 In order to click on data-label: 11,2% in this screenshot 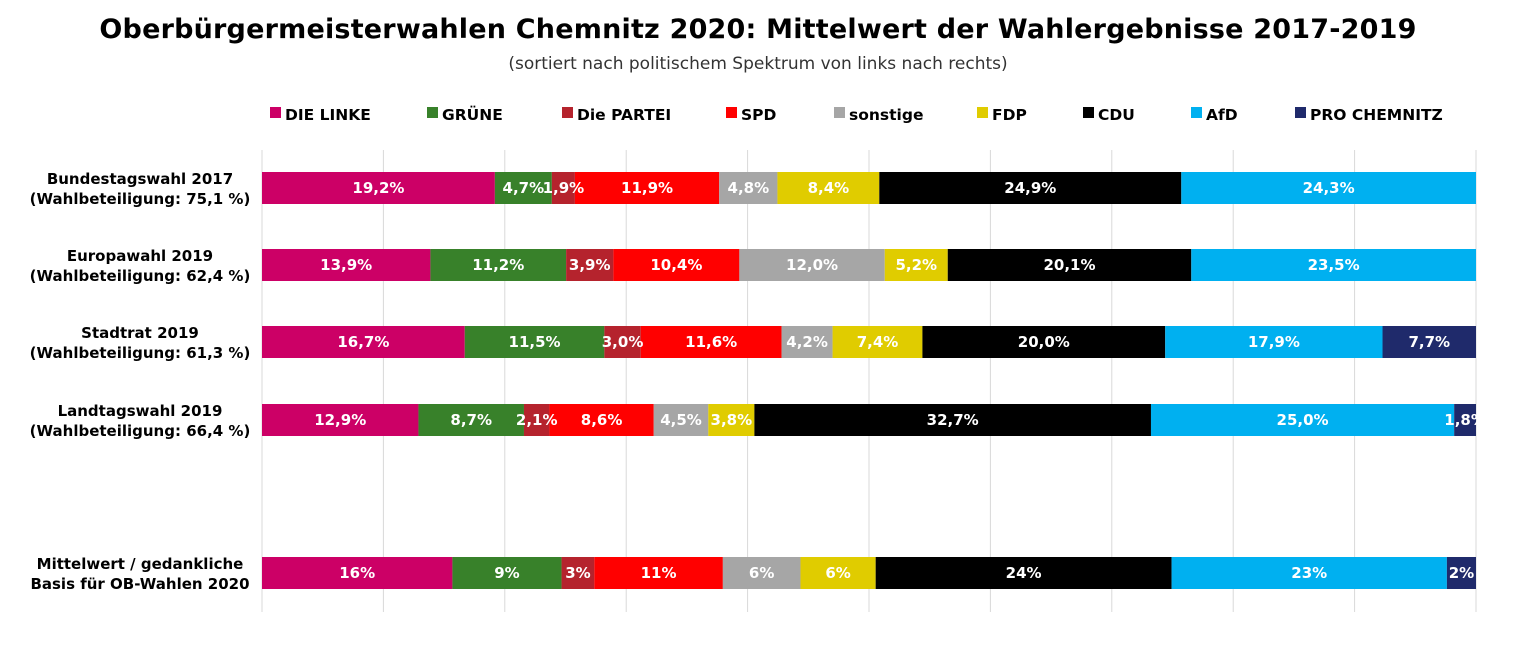, I will do `click(498, 265)`.